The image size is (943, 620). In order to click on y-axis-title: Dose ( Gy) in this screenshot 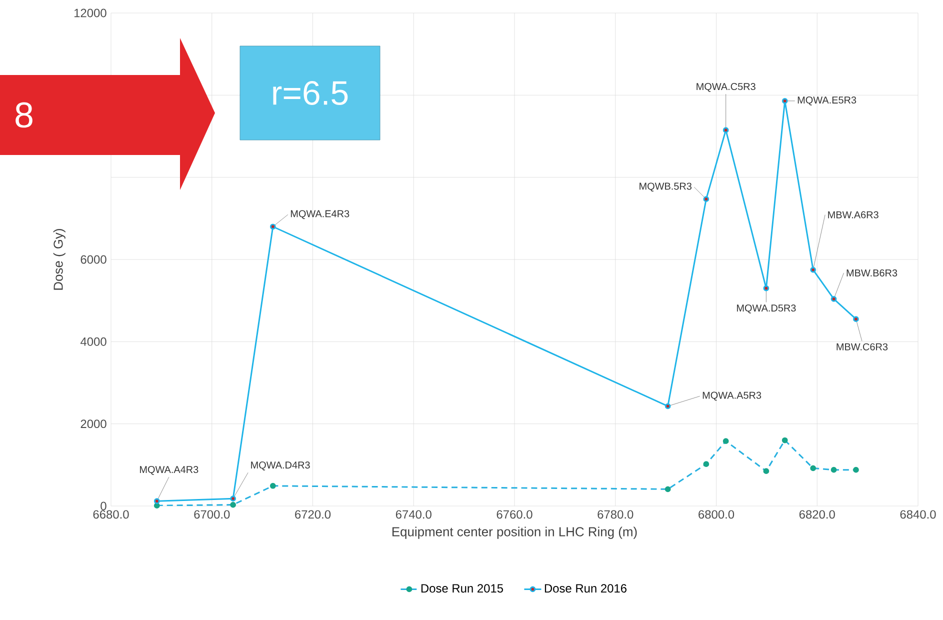, I will do `click(59, 259)`.